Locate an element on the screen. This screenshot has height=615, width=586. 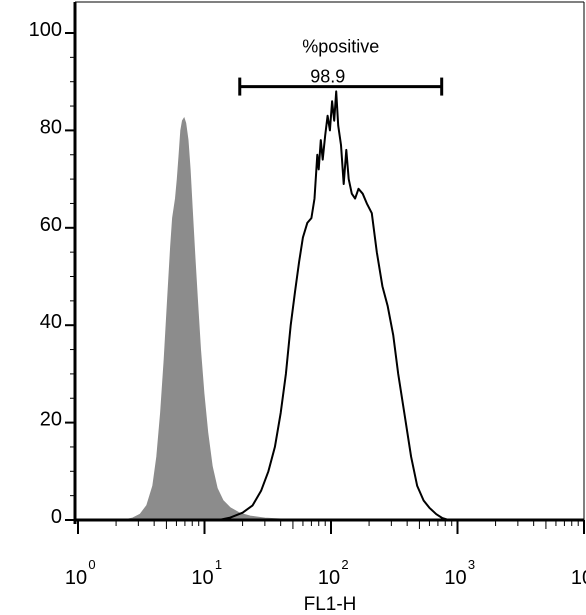
y-tick-label: 40 is located at coordinates (51, 322).